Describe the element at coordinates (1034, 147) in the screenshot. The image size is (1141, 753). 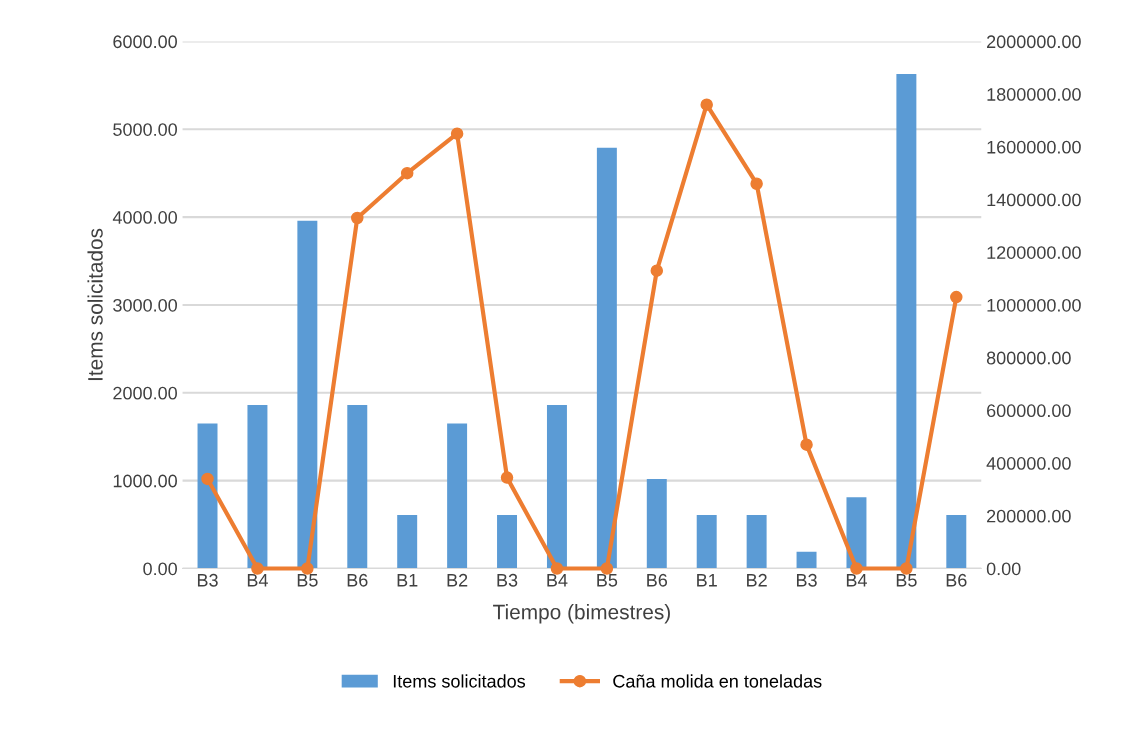
I see `y2-tick-label: 1600000.00` at that location.